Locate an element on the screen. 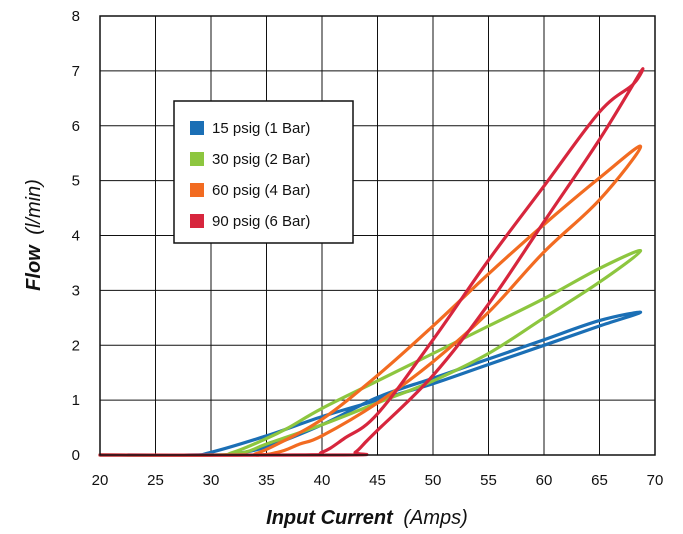  x-tick-labels: 20 25 30 35 40 45 50 55 60 65 70 is located at coordinates (378, 480).